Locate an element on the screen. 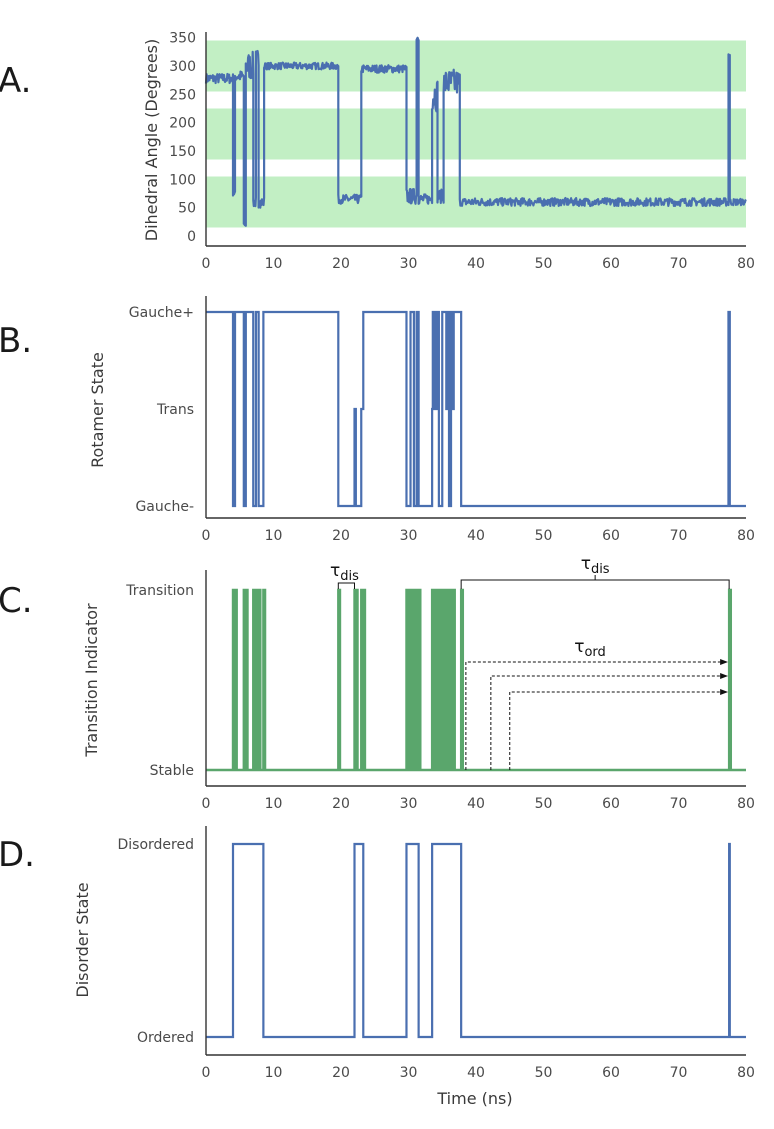 Image resolution: width=774 pixels, height=1129 pixels. y-tick-label: Disordered is located at coordinates (156, 845).